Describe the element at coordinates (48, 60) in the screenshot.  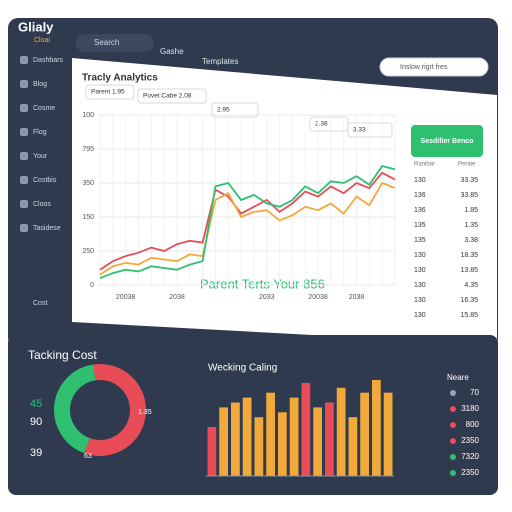
I see `sidebar-item: Dashbars` at that location.